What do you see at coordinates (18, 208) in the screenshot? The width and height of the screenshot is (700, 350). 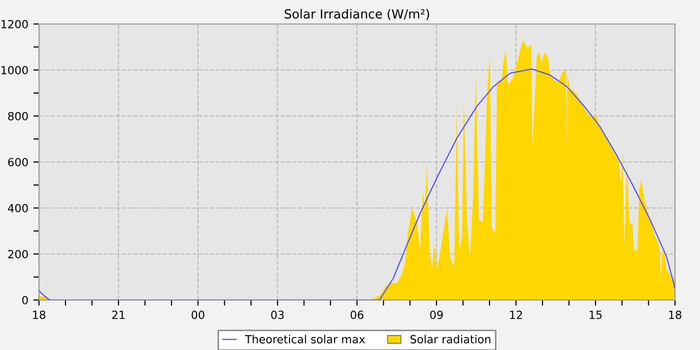 I see `y-tick-label: 400` at bounding box center [18, 208].